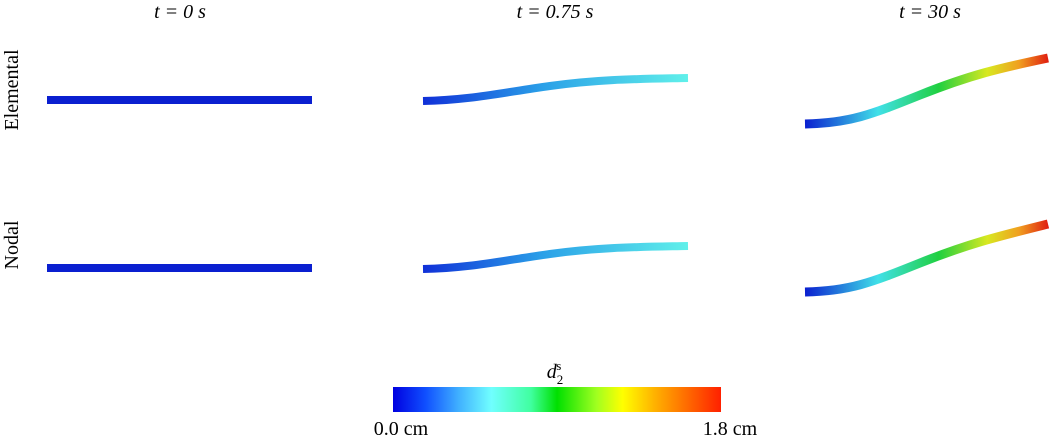  I want to click on colorbar-max: 1.8 cm, so click(730, 428).